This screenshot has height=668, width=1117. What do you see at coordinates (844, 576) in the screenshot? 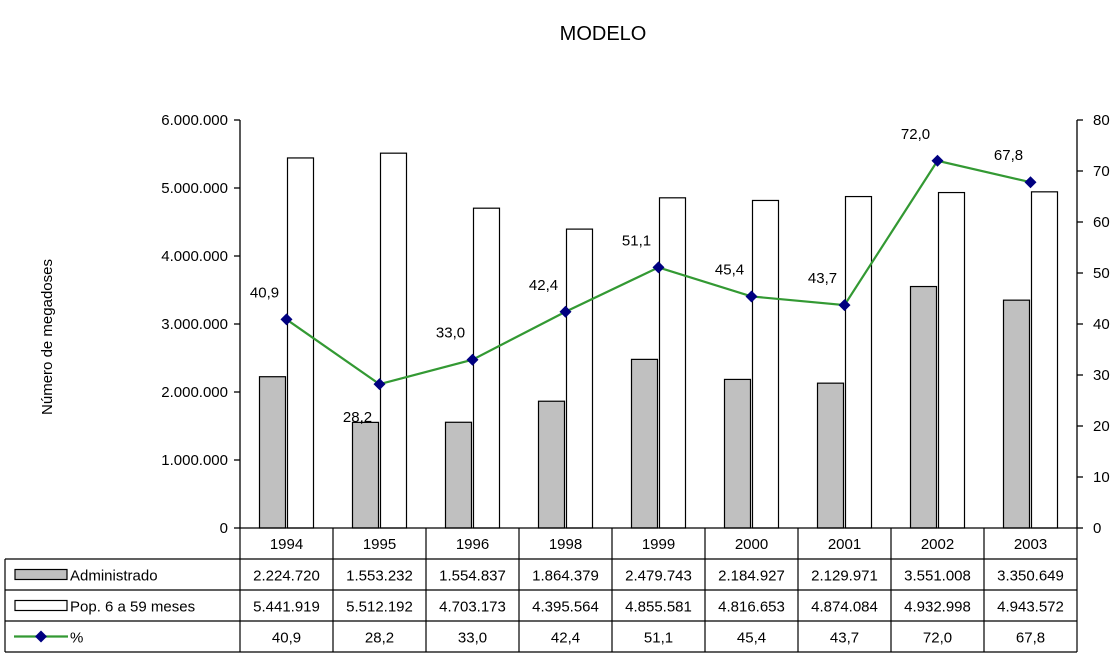
I see `table-cell: 2.129.971` at bounding box center [844, 576].